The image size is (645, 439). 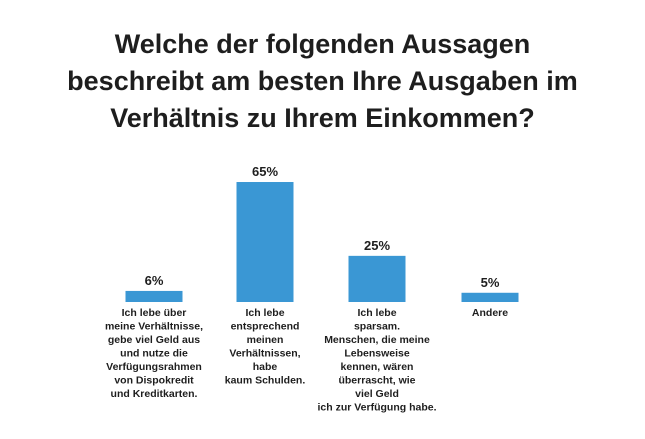 I want to click on category-label-line: Andere, so click(x=490, y=313).